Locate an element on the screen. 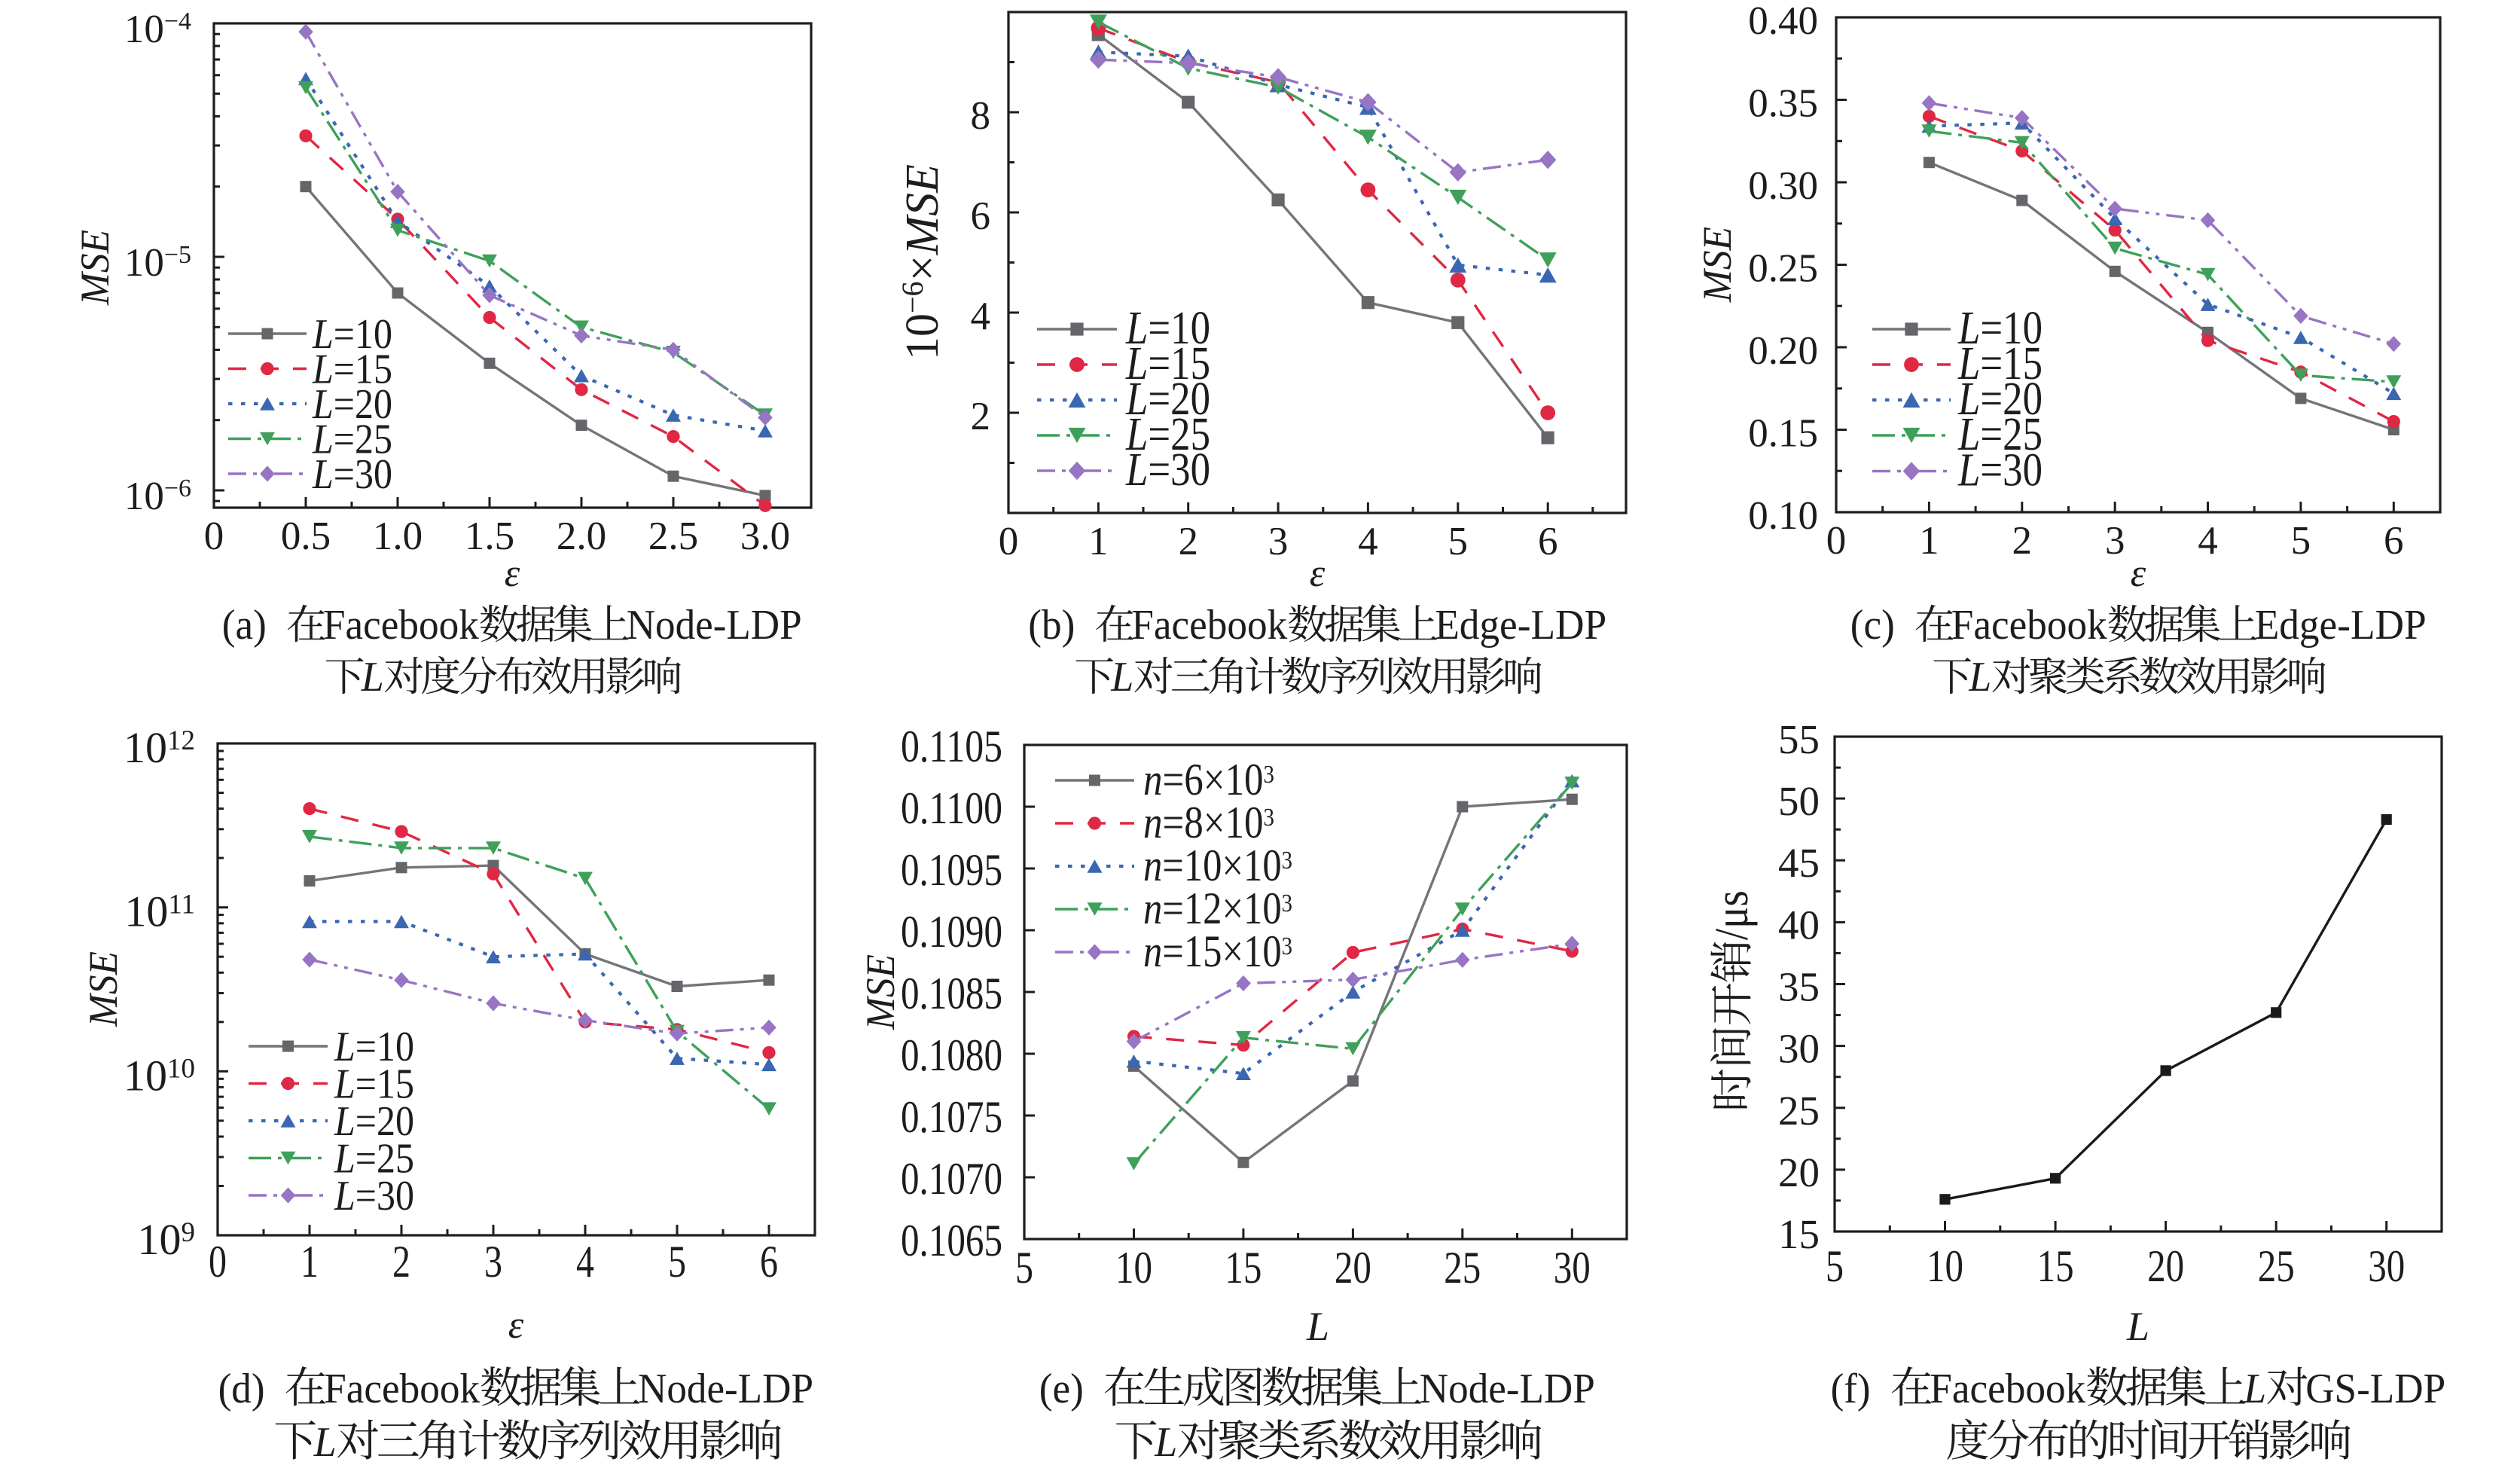  svg-text: 0.1070 is located at coordinates (951, 1179).